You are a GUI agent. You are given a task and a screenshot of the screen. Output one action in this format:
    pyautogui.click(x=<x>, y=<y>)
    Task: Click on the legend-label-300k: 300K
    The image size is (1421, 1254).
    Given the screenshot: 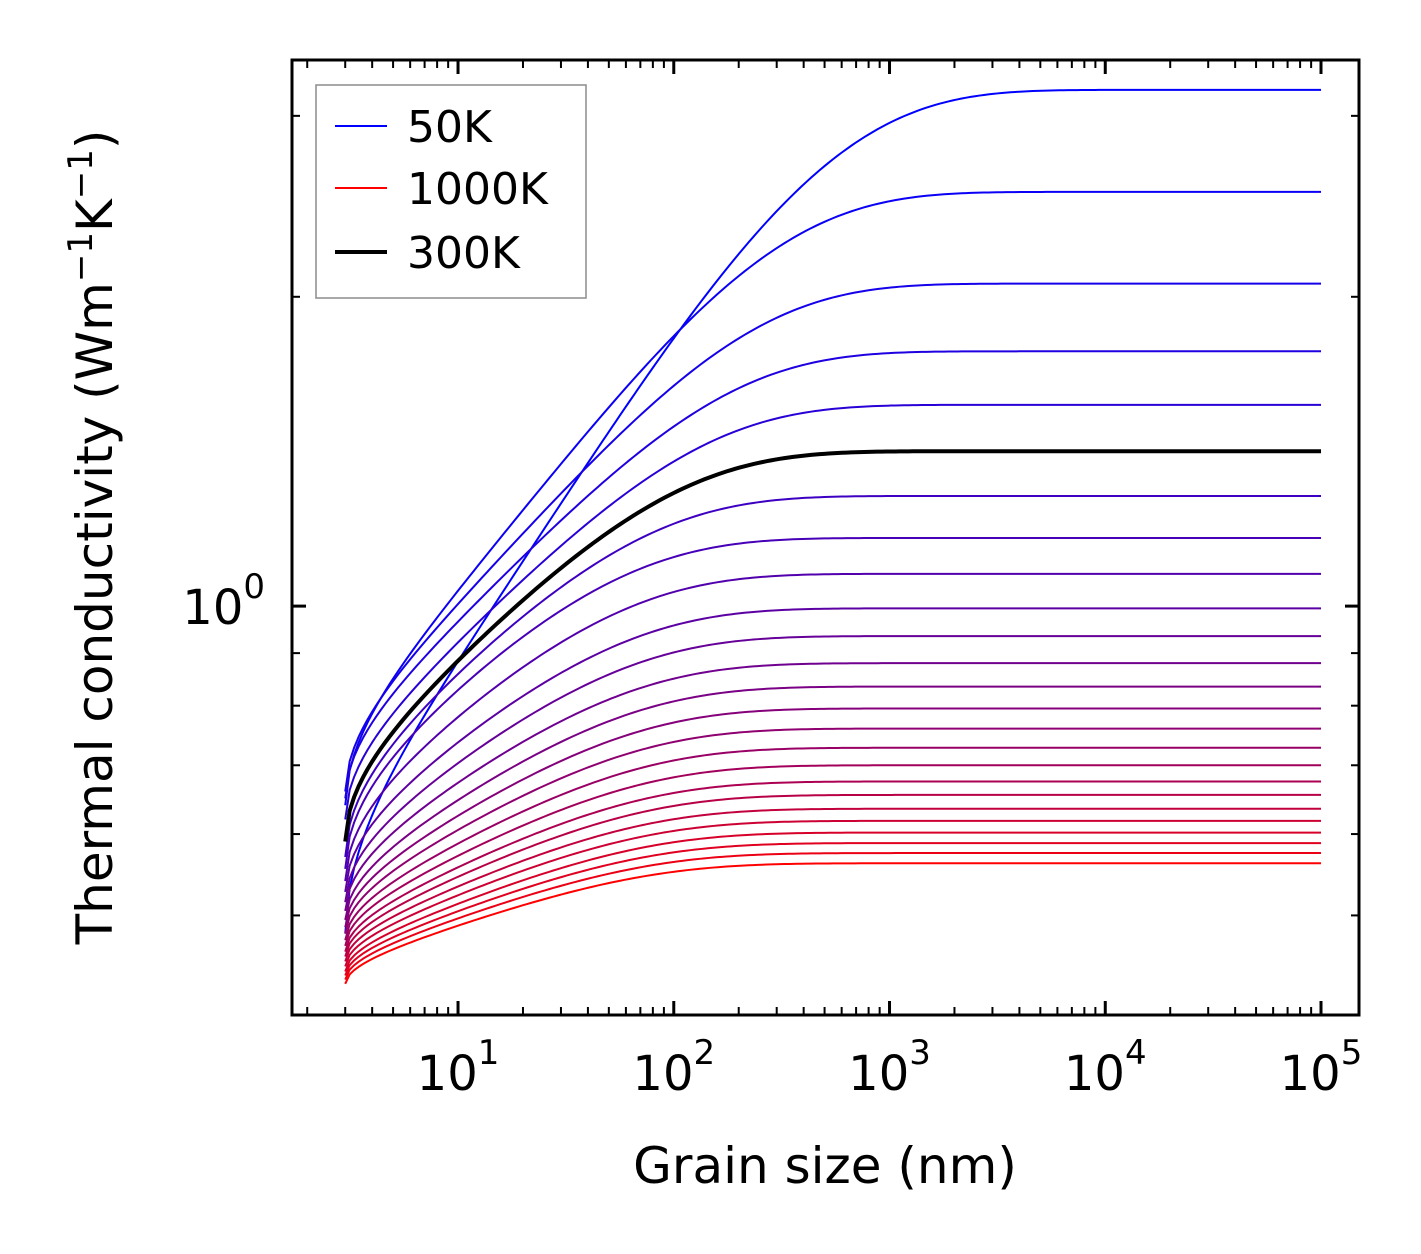 What is the action you would take?
    pyautogui.click(x=464, y=253)
    